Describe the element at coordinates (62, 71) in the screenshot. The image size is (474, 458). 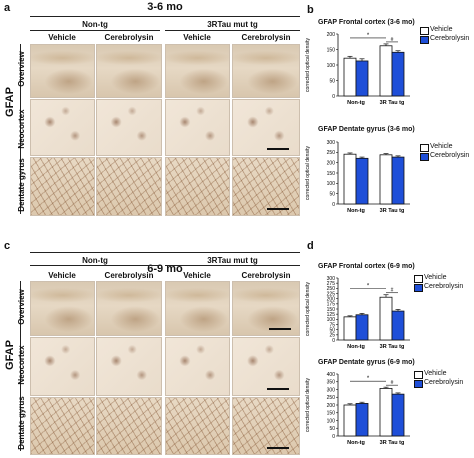
I see `micrograph-overview-vehicle-nontg-3-6mo` at that location.